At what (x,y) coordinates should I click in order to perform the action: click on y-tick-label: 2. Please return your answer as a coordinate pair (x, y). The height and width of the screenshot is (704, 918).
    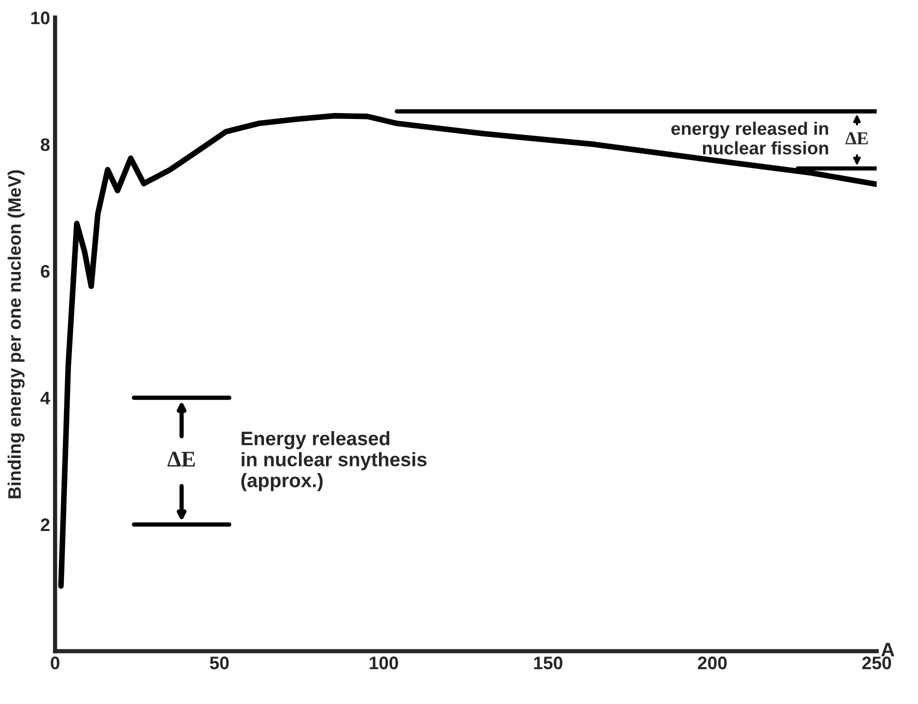
    Looking at the image, I should click on (45, 525).